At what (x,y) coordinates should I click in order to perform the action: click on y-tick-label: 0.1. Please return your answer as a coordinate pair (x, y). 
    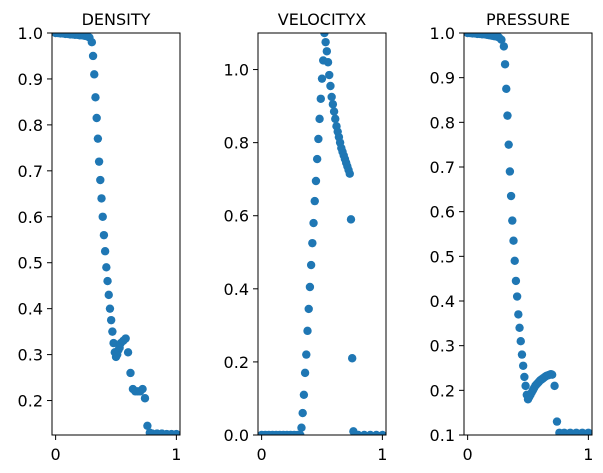
    Looking at the image, I should click on (442, 435).